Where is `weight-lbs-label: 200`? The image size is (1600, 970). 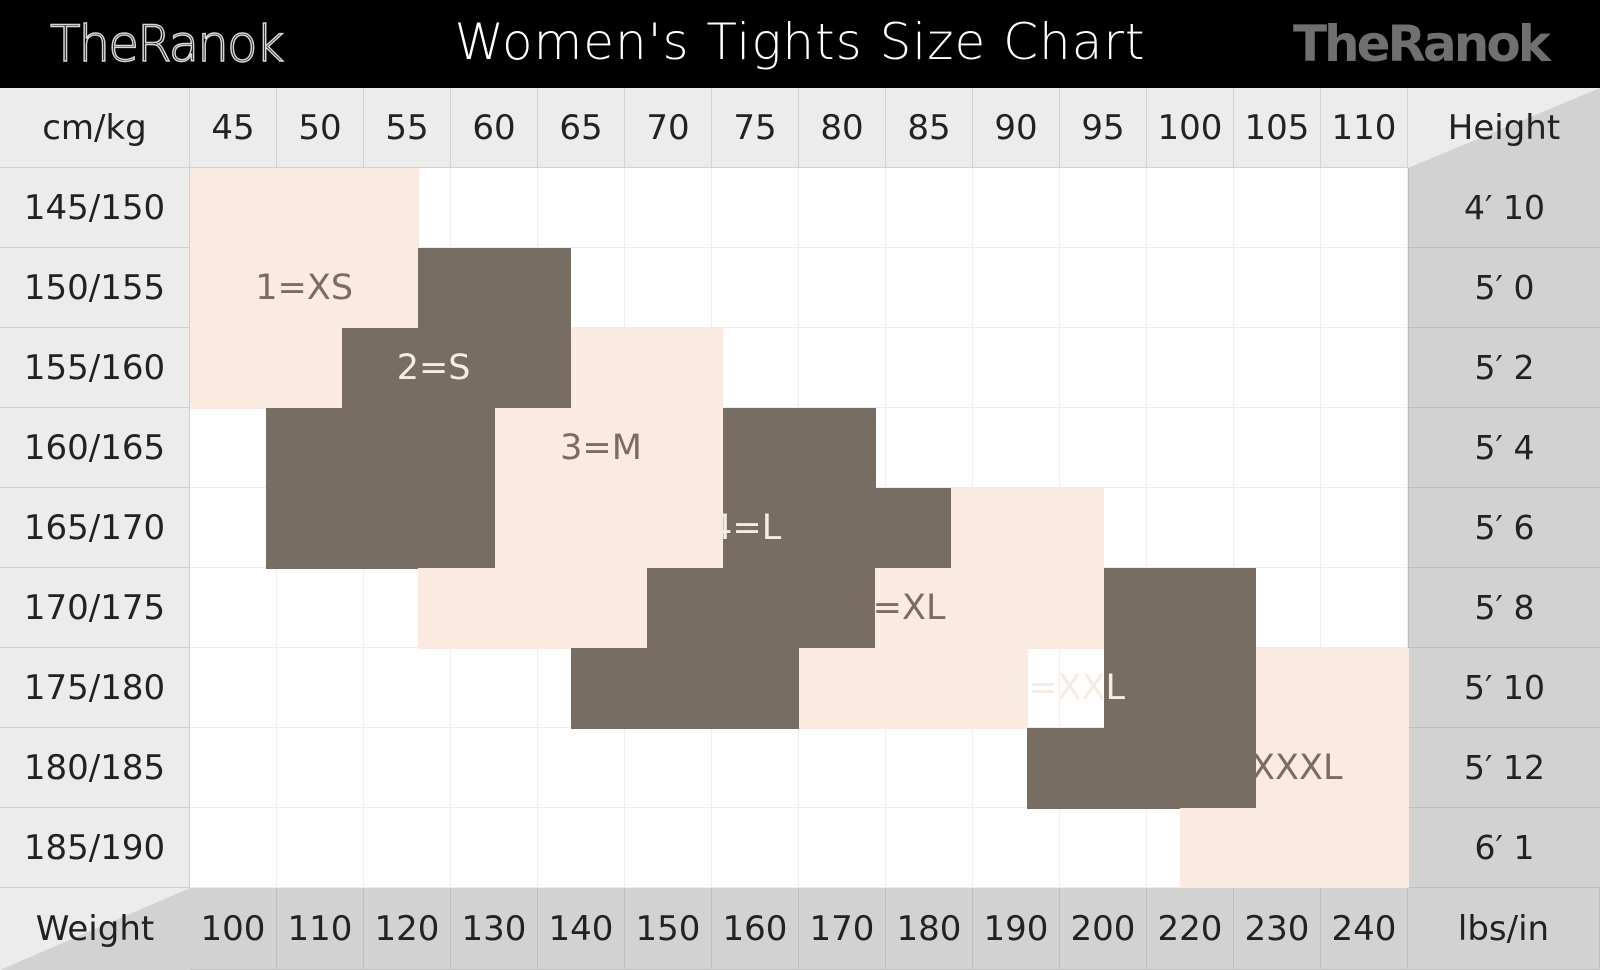
weight-lbs-label: 200 is located at coordinates (1103, 929).